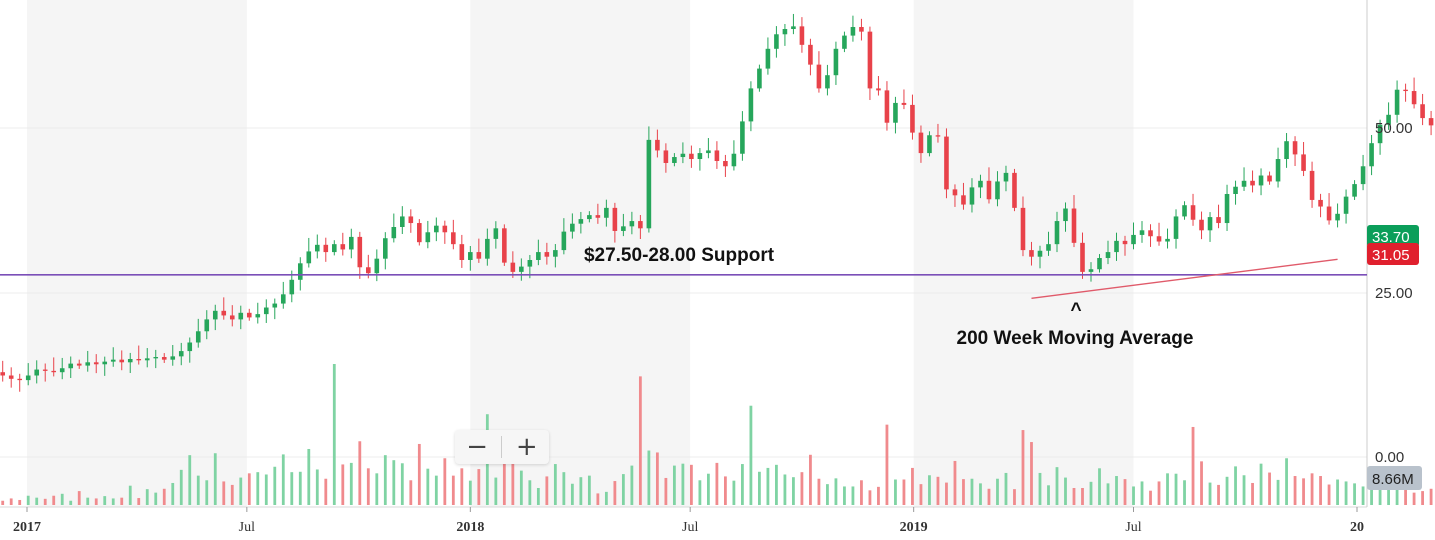 Image resolution: width=1435 pixels, height=540 pixels. Describe the element at coordinates (470, 527) in the screenshot. I see `time-tick-label: 2018` at that location.